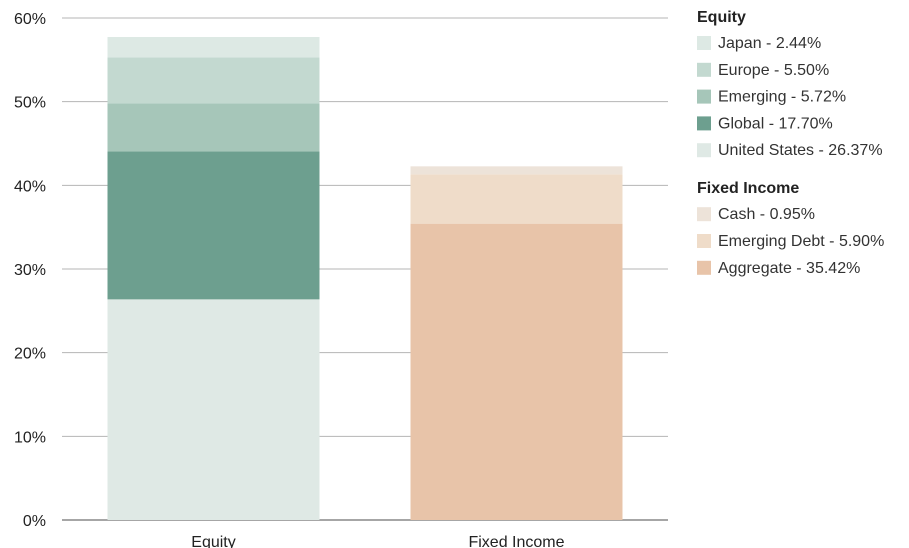  I want to click on legend-item-label: Japan - 2.44%, so click(769, 43).